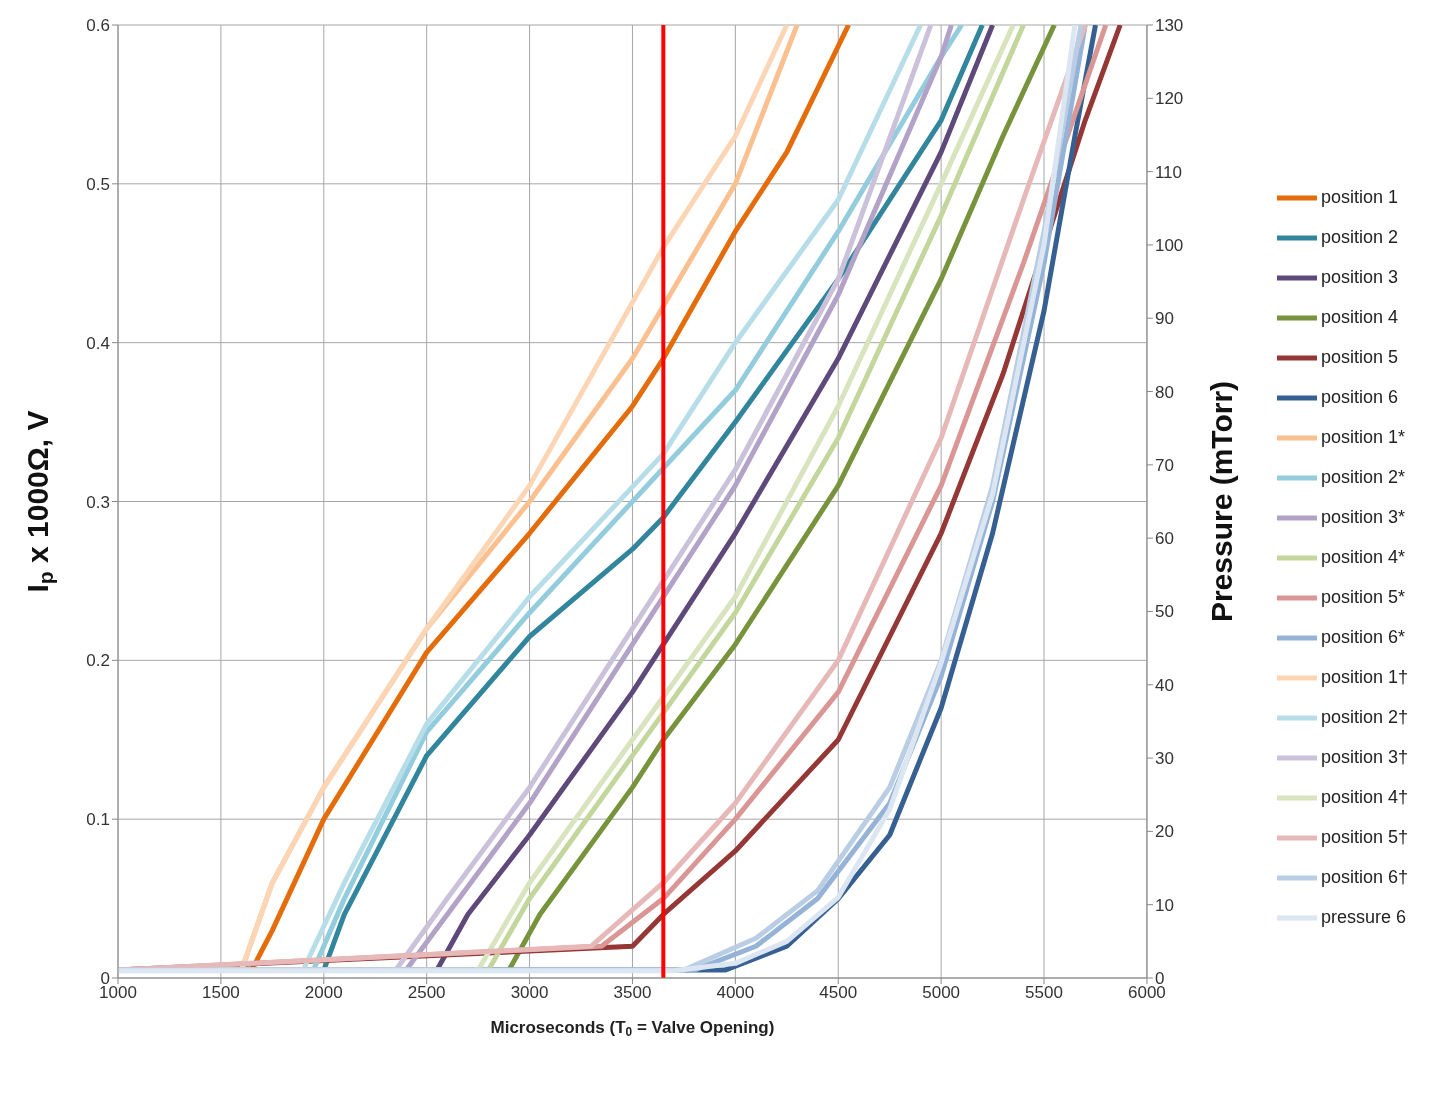 The image size is (1449, 1117). What do you see at coordinates (735, 993) in the screenshot?
I see `x-tick-label: 4000` at bounding box center [735, 993].